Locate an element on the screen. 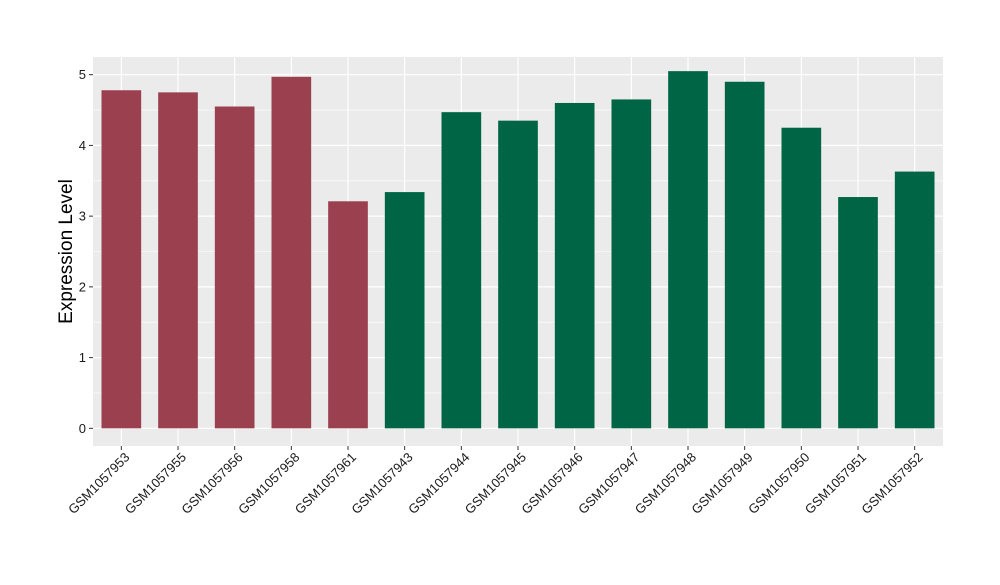  bar-GSM1057946 is located at coordinates (574, 265).